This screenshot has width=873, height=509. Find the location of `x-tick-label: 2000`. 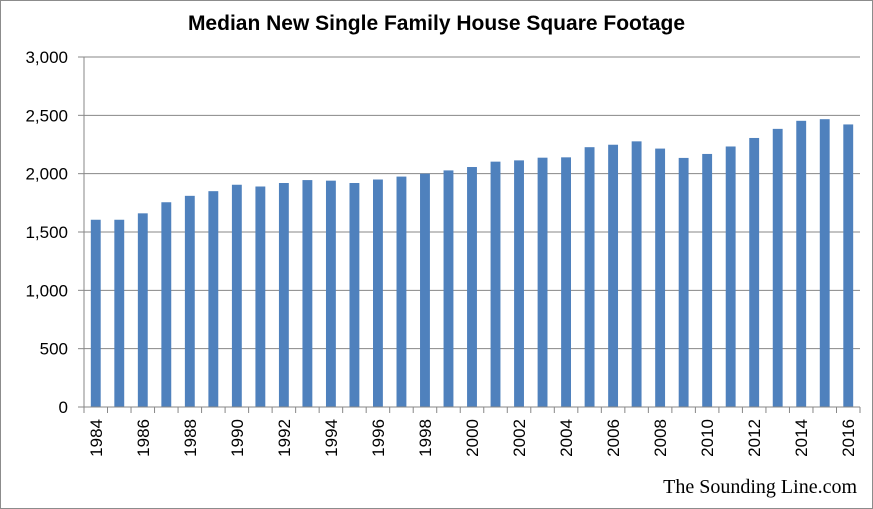

x-tick-label: 2000 is located at coordinates (472, 438).